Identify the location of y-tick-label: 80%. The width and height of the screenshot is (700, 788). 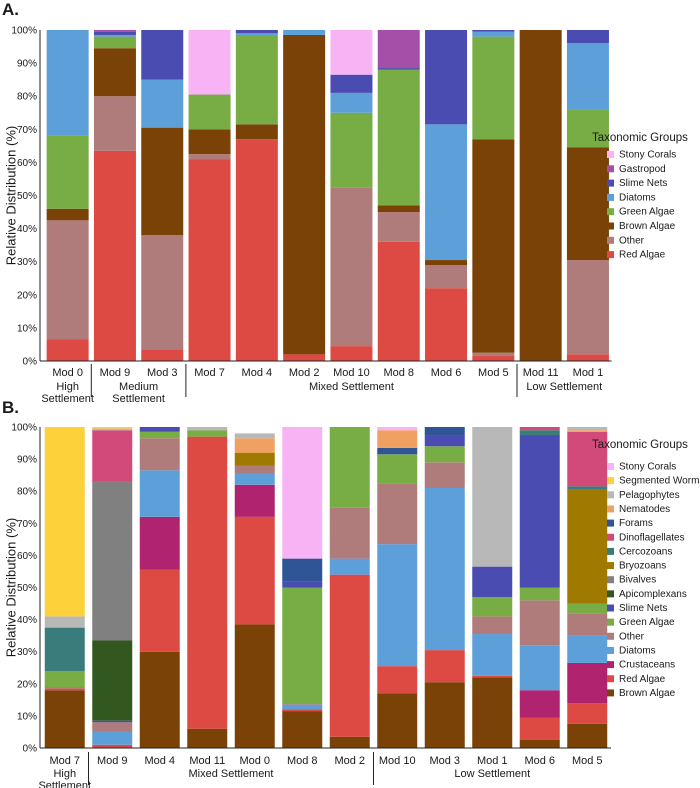
(27, 492).